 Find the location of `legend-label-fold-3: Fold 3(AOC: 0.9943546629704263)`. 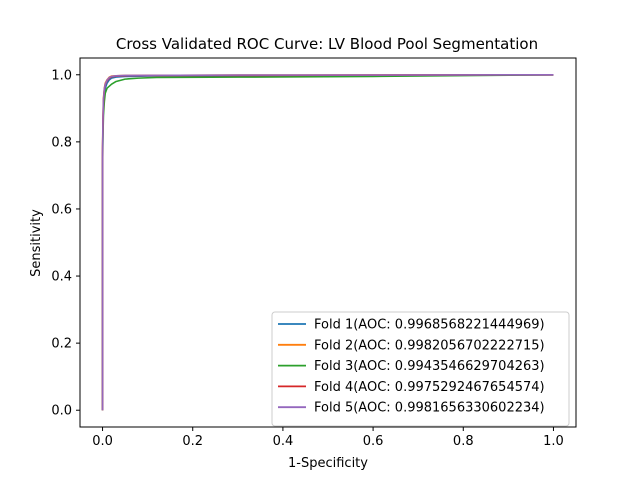

legend-label-fold-3: Fold 3(AOC: 0.9943546629704263) is located at coordinates (429, 366).